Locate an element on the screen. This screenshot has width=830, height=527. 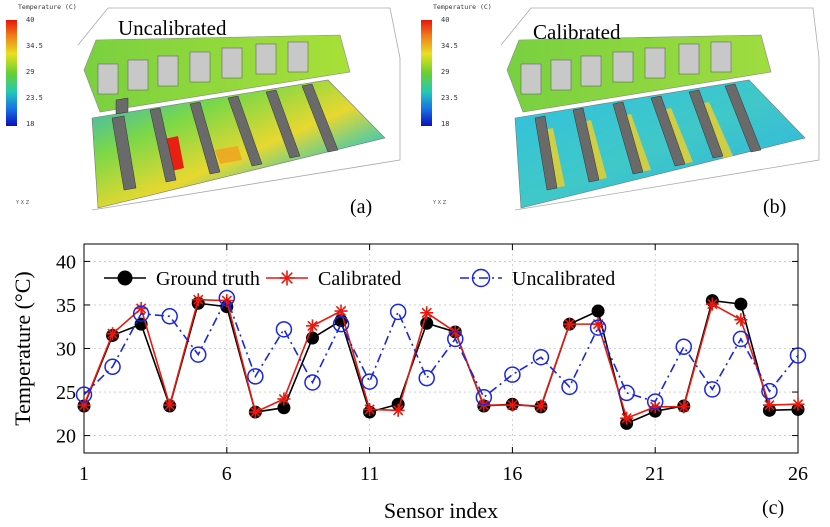
x-tick-label: 1 is located at coordinates (84, 474).